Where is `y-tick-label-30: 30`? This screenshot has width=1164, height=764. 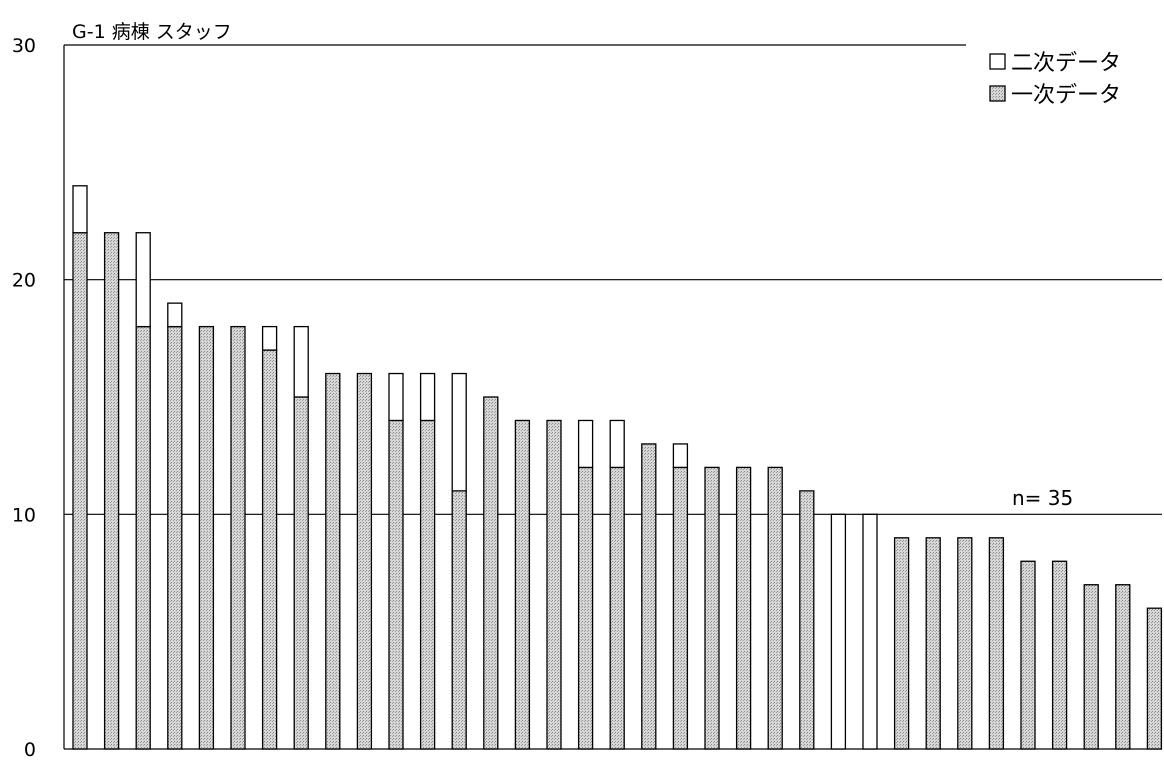 y-tick-label-30: 30 is located at coordinates (24, 46).